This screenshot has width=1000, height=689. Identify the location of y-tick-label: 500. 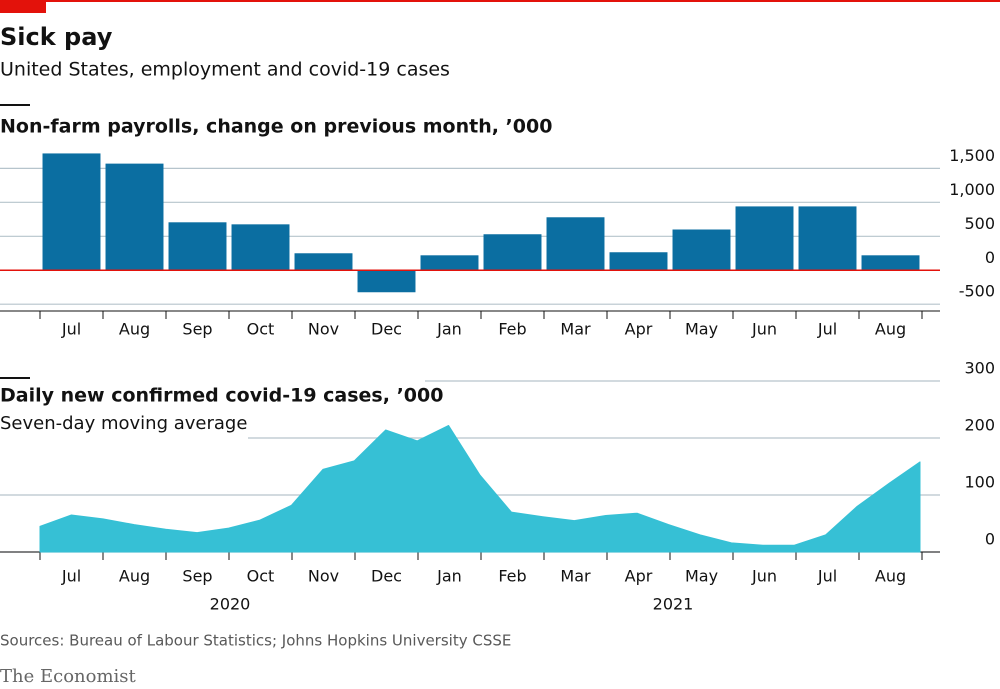
(979, 223).